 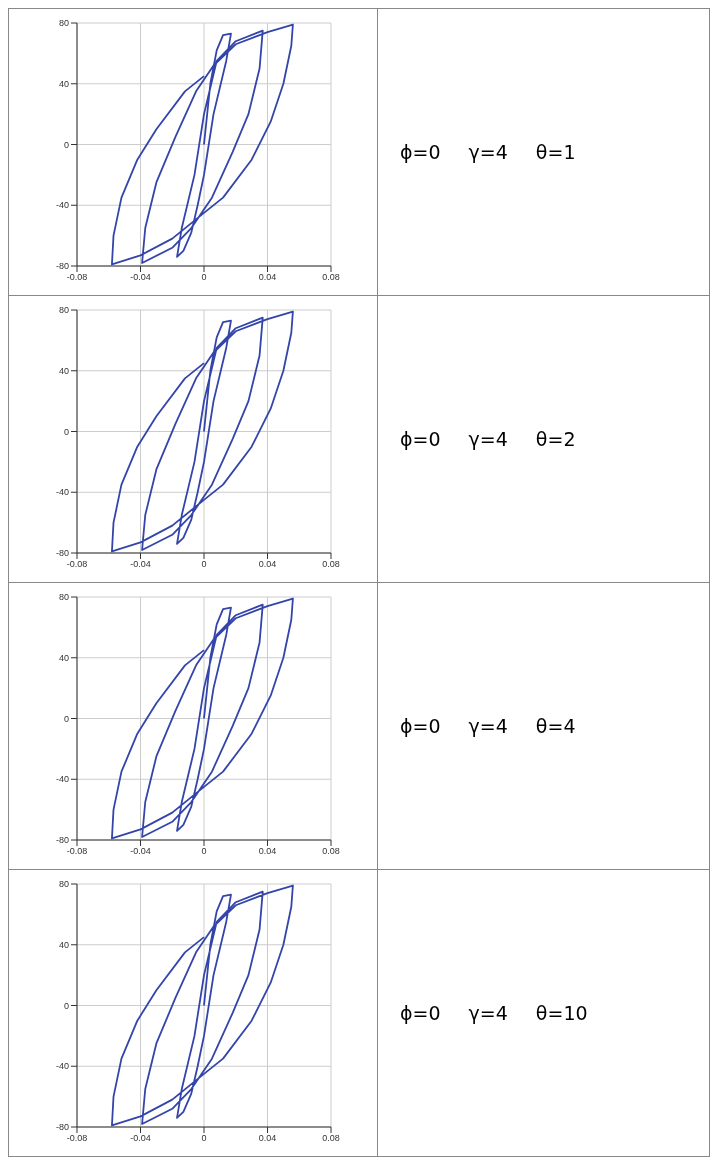 What do you see at coordinates (488, 726) in the screenshot?
I see `text: ϕ=0 γ=4 θ=4` at bounding box center [488, 726].